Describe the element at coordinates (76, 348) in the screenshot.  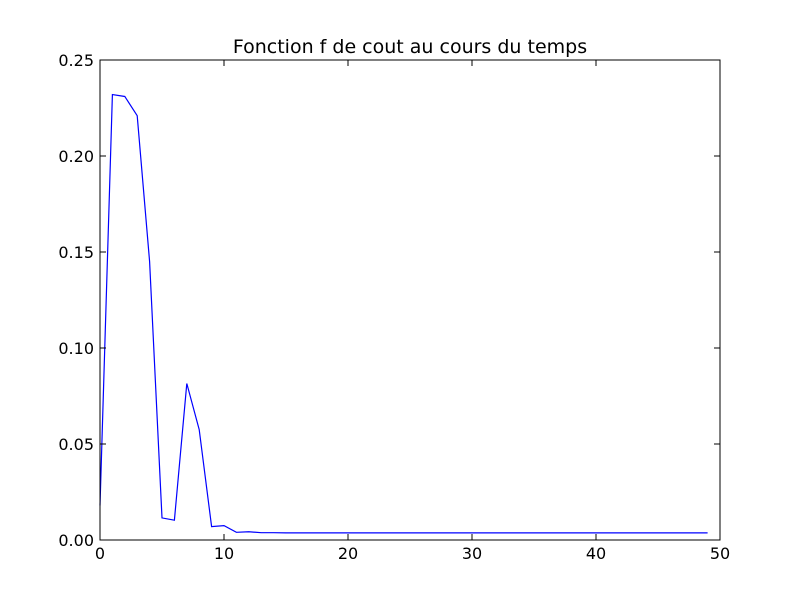
I see `y-tick-label: 0.10` at that location.